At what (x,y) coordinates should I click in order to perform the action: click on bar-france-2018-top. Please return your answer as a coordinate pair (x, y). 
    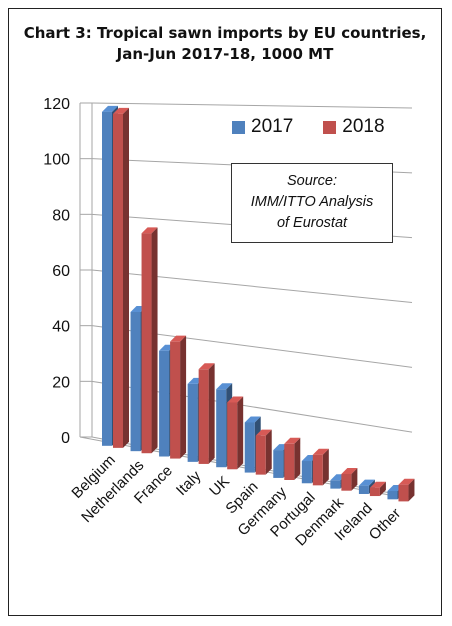
    Looking at the image, I should click on (178, 338).